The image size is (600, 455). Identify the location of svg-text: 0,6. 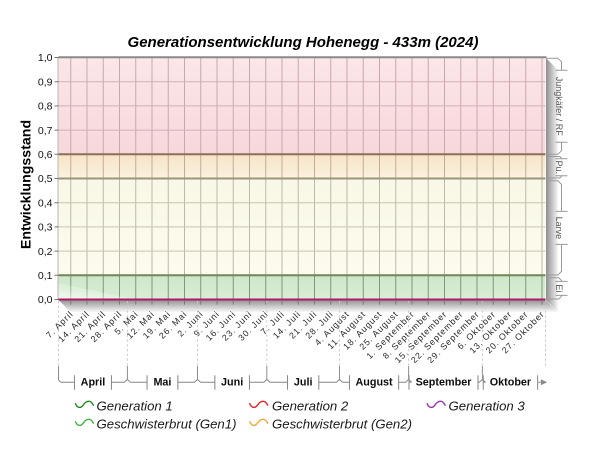
(45, 155).